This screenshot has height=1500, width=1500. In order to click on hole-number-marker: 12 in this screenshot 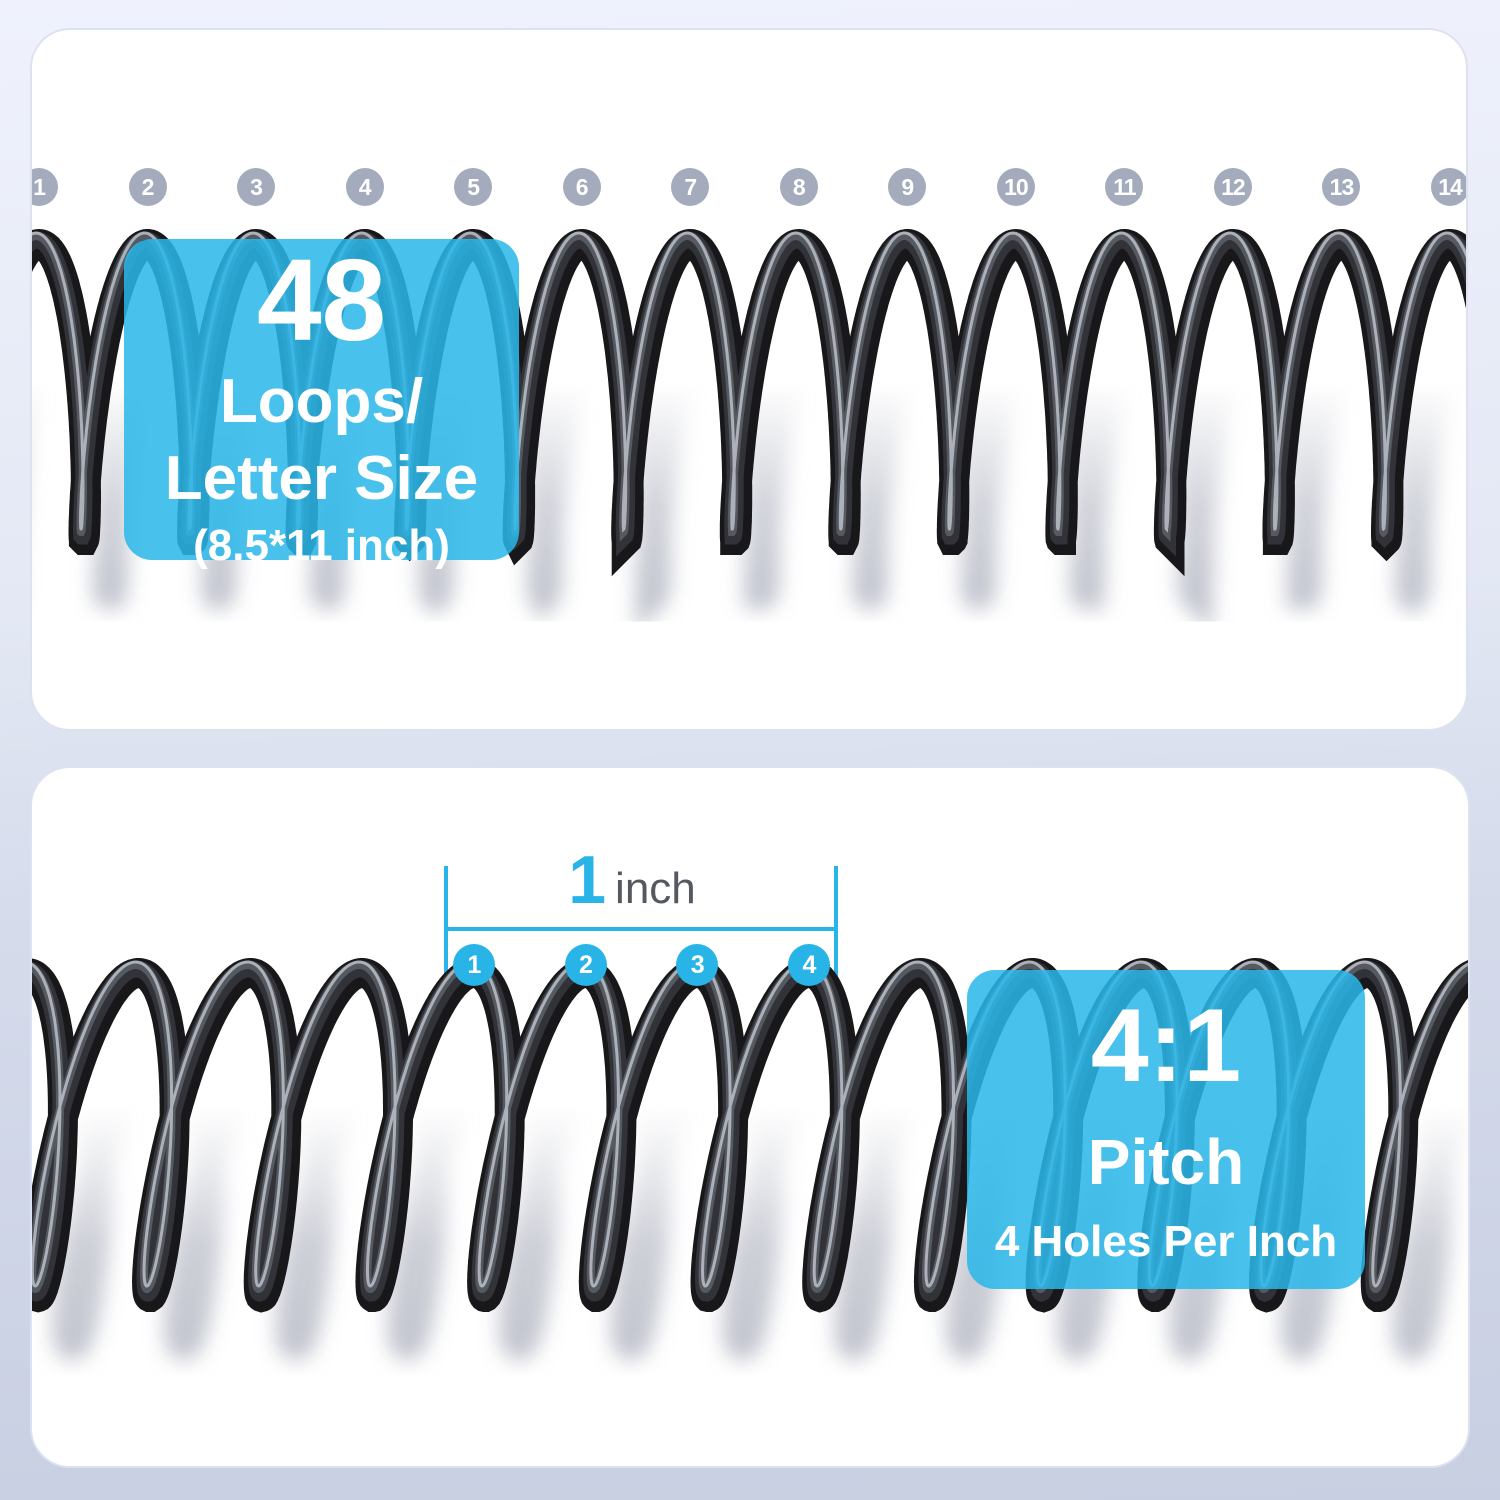, I will do `click(1232, 187)`.